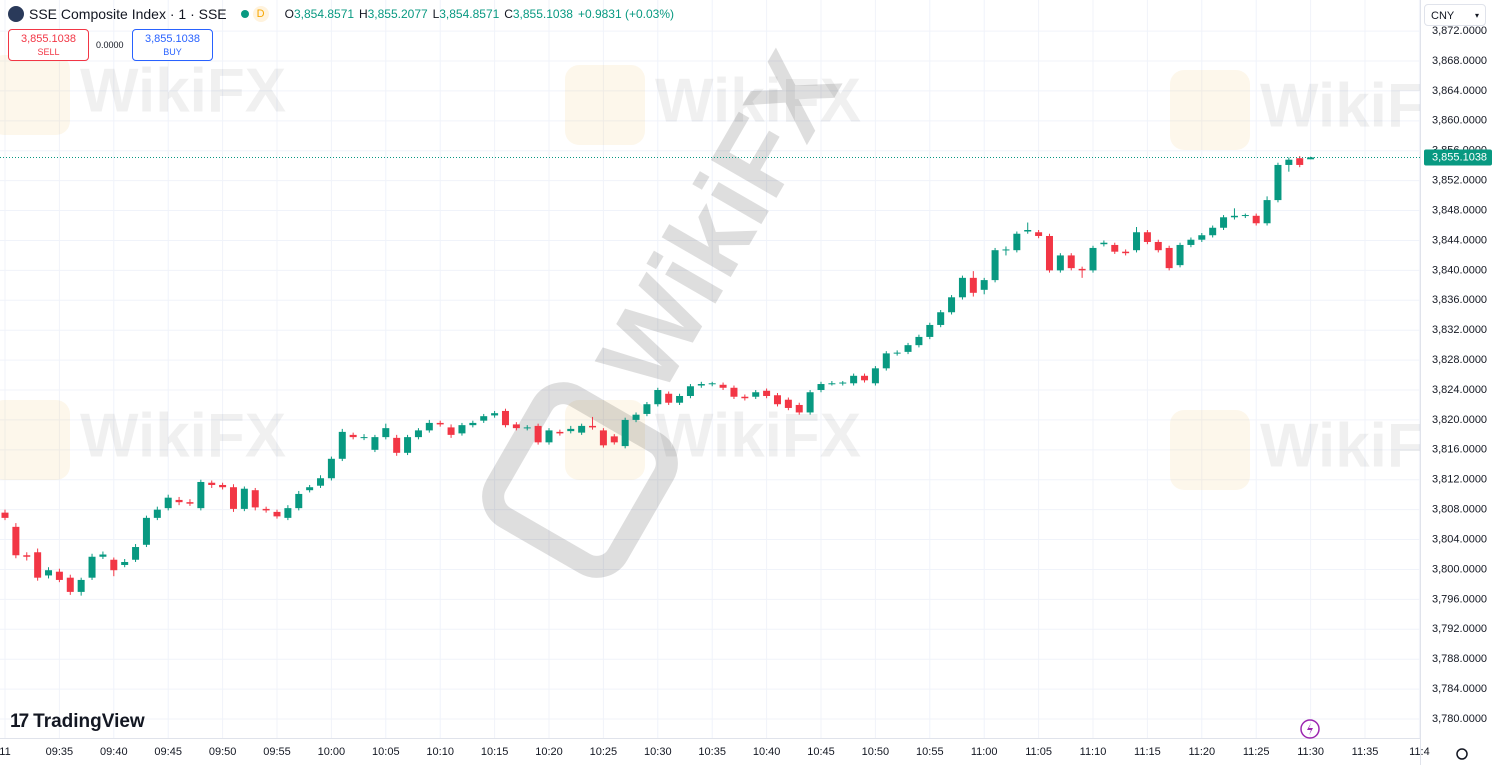 This screenshot has height=765, width=1494. Describe the element at coordinates (89, 721) in the screenshot. I see `brand-name: TradingView` at that location.